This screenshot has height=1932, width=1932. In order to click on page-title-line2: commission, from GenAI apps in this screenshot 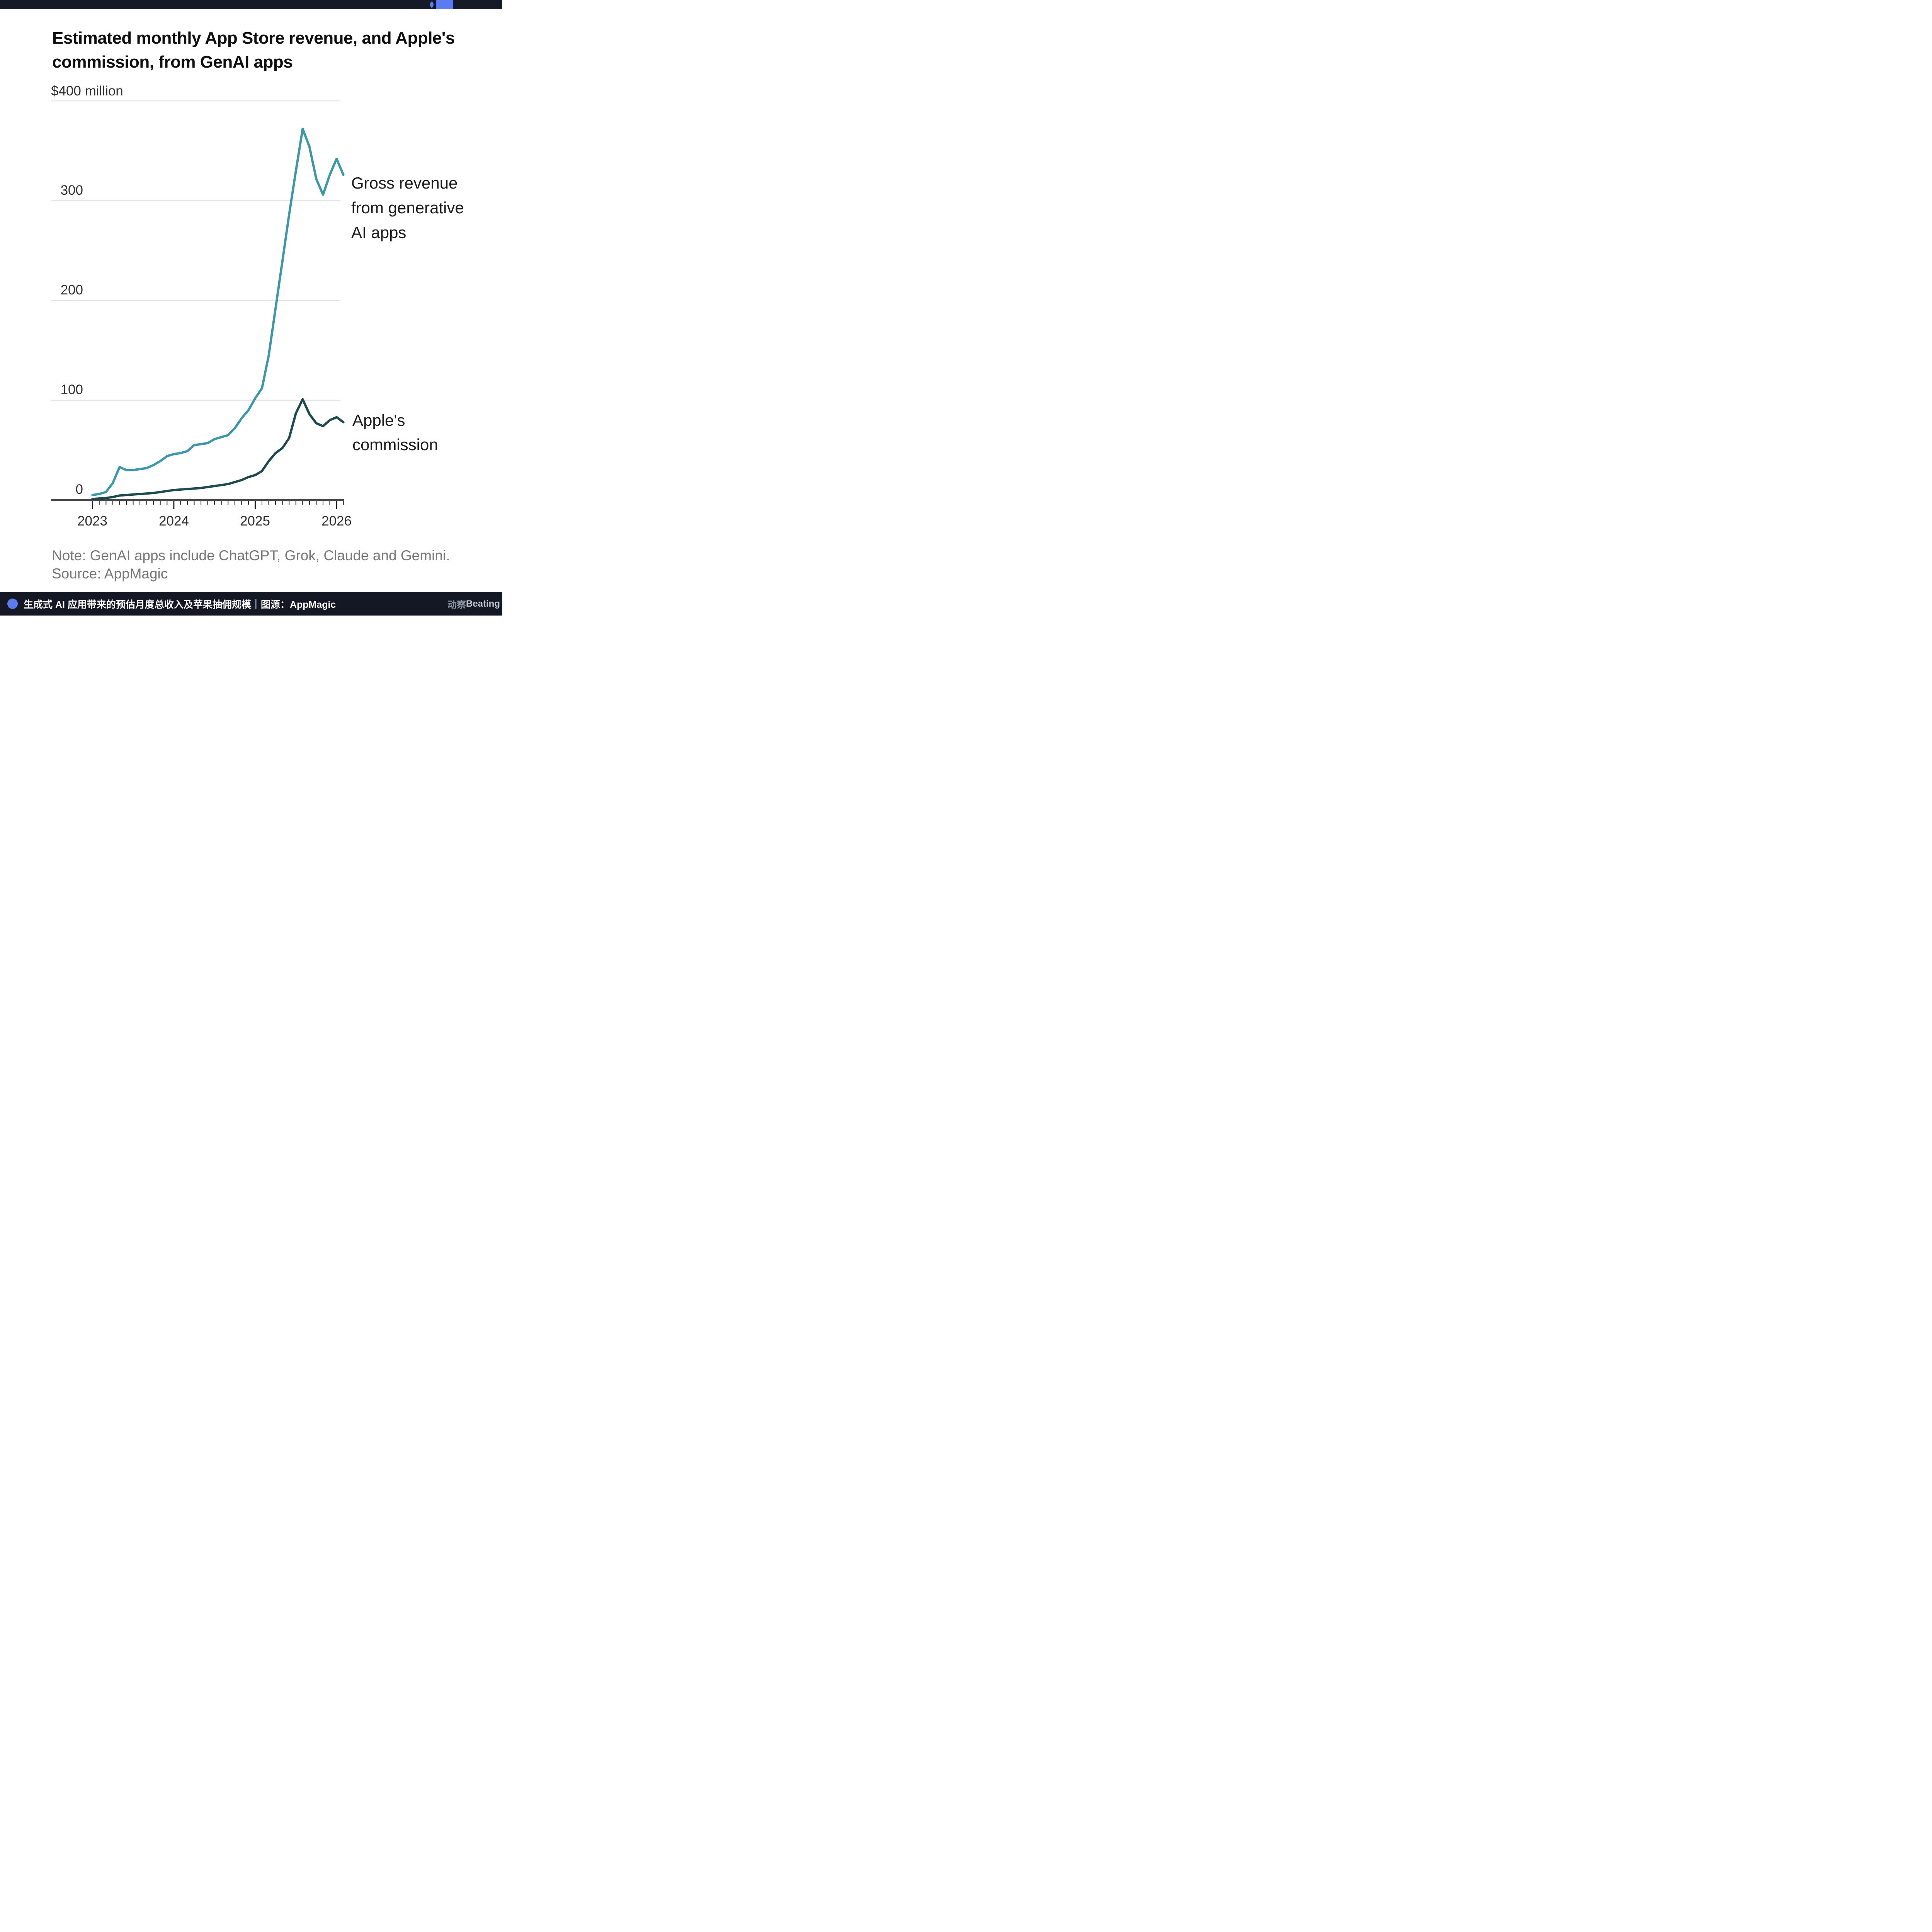, I will do `click(173, 62)`.